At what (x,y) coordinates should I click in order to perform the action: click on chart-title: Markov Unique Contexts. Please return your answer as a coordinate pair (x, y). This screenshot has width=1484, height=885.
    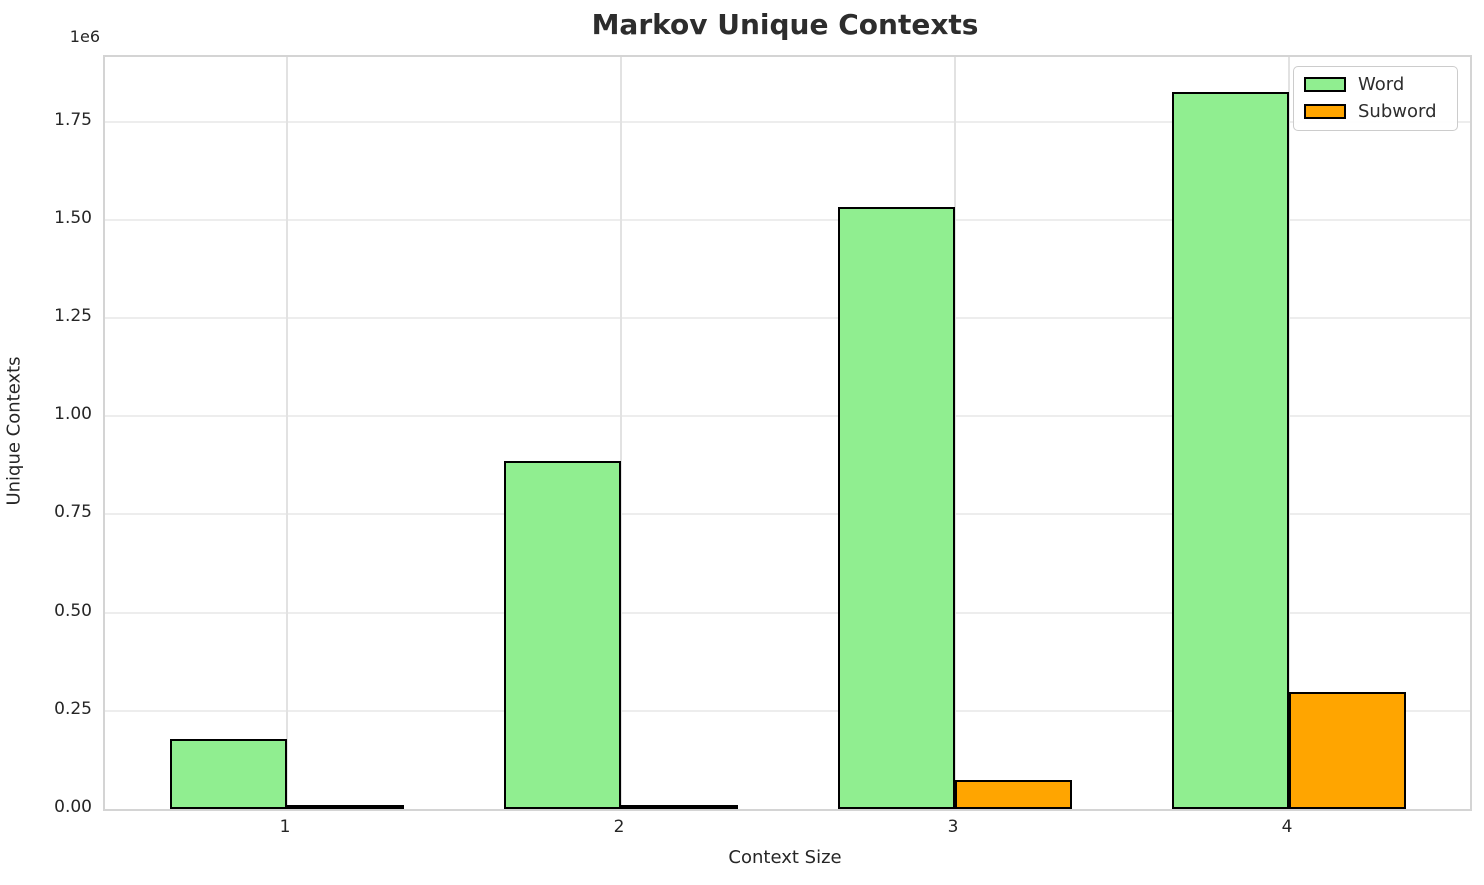
    Looking at the image, I should click on (785, 24).